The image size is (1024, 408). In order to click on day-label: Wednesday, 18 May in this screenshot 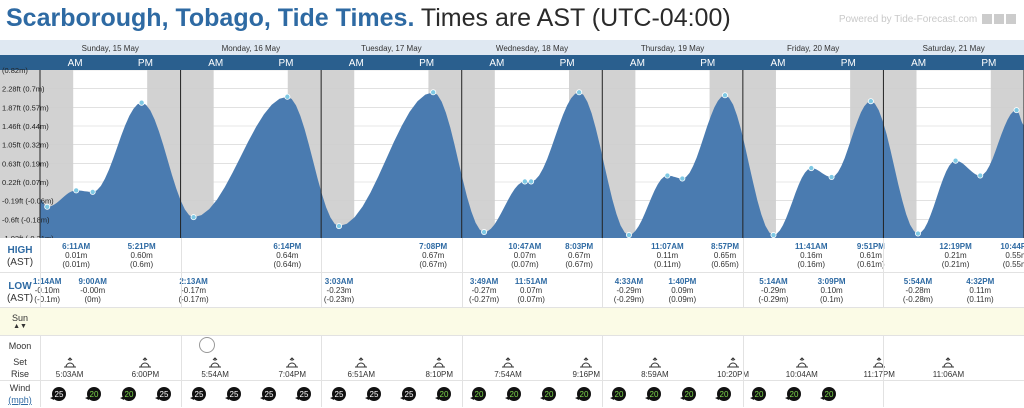, I will do `click(532, 48)`.